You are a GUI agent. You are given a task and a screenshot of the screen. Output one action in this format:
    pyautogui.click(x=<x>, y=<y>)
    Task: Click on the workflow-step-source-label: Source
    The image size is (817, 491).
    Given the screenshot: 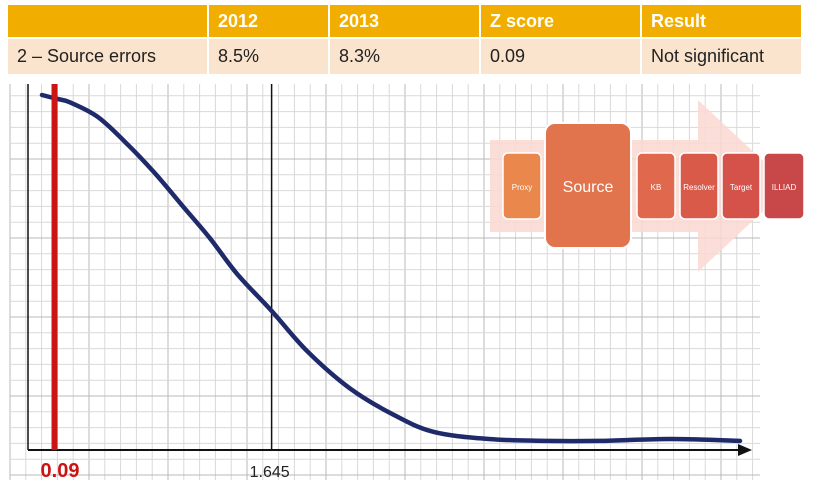 What is the action you would take?
    pyautogui.click(x=588, y=187)
    